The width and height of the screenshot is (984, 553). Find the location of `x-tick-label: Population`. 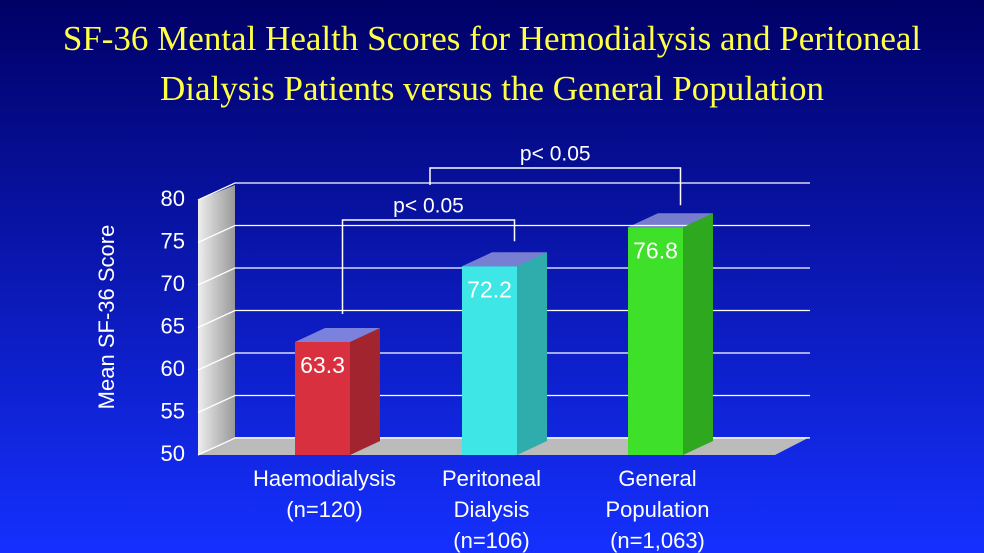

x-tick-label: Population is located at coordinates (658, 509).